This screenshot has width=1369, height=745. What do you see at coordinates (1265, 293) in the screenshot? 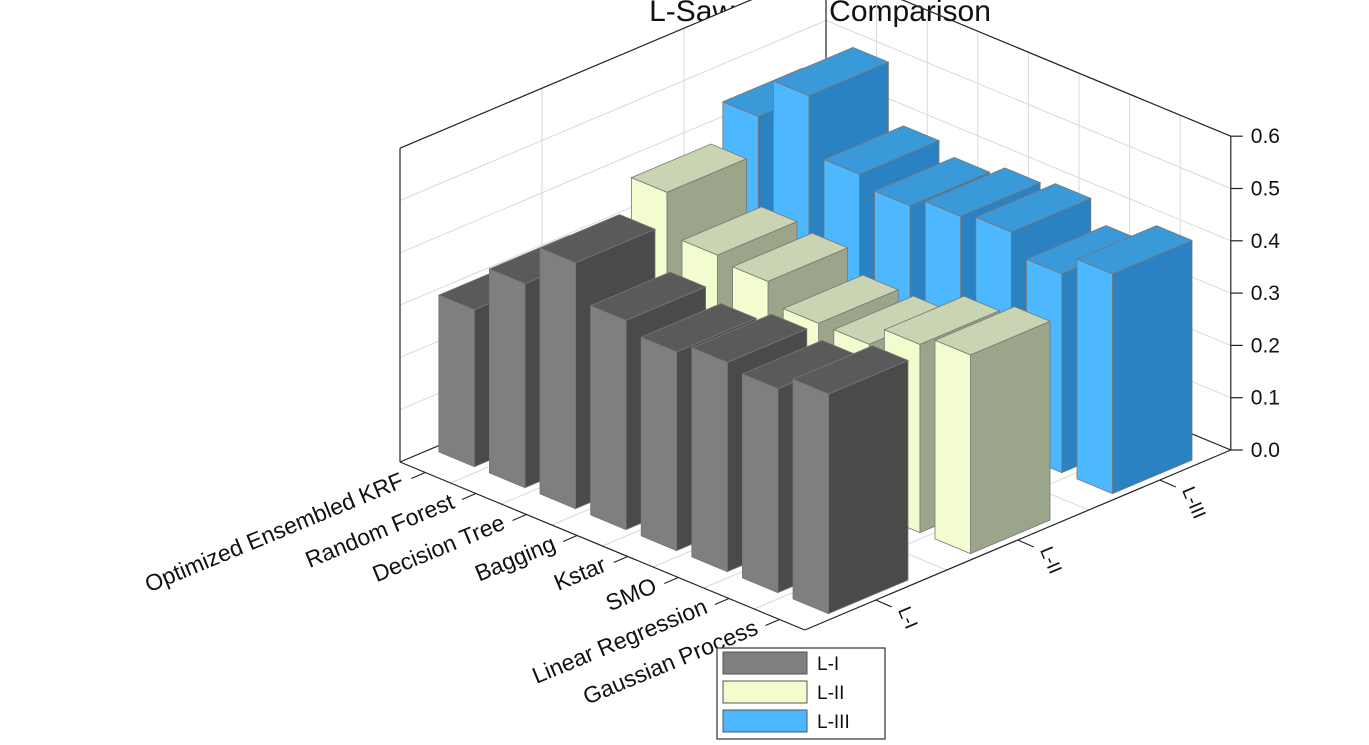
I see `z-tick-label: 0.3` at bounding box center [1265, 293].